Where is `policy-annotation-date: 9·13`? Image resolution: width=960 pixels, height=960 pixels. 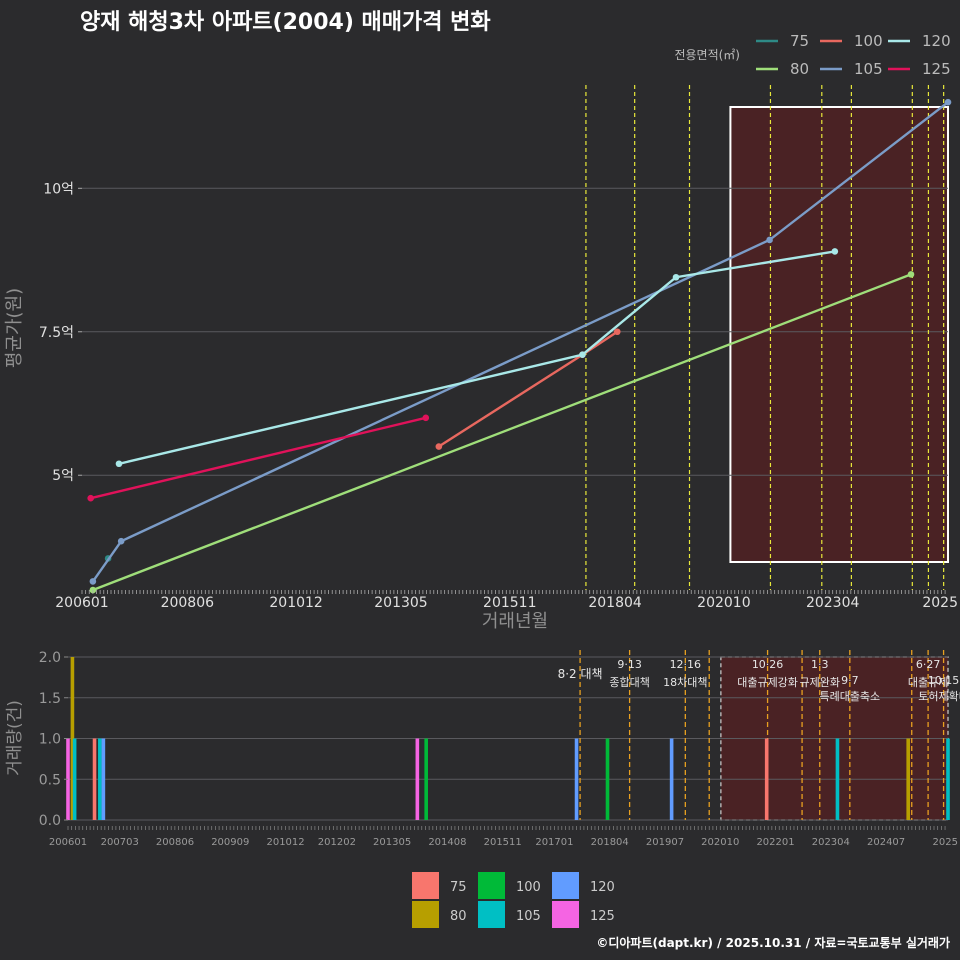 policy-annotation-date: 9·13 is located at coordinates (629, 664).